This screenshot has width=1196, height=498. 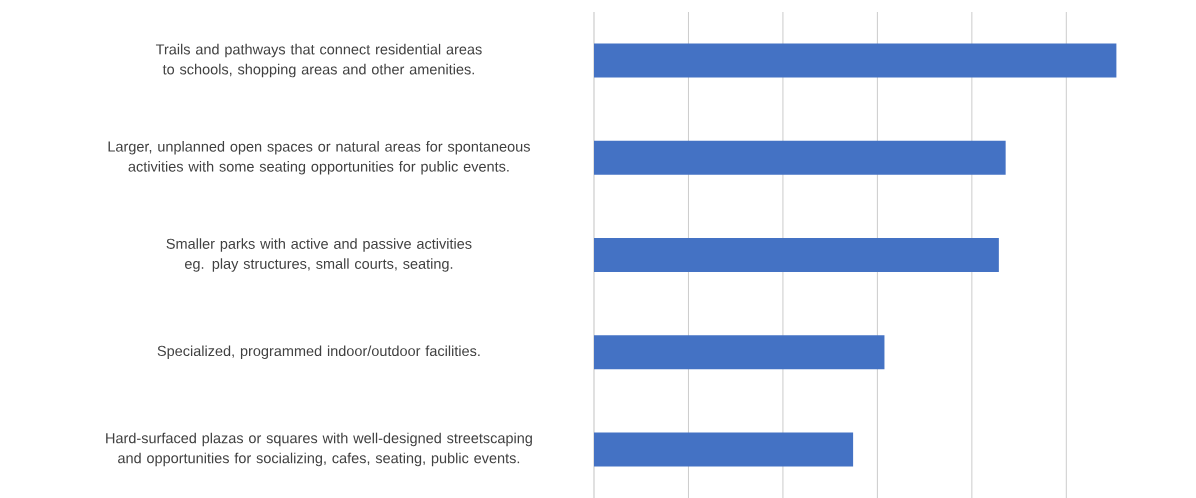 I want to click on y-tick-label: Hard-surfaced plazas or squares with well-designed streetscaping and opportunities for socializing, cafes, seating, public events., so click(x=319, y=449).